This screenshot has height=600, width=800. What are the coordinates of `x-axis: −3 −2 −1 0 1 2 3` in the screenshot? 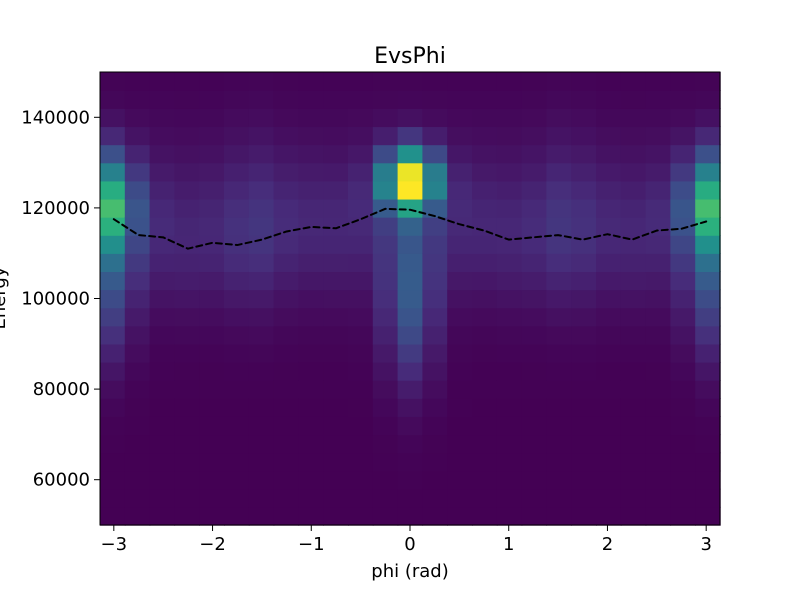 It's located at (406, 540).